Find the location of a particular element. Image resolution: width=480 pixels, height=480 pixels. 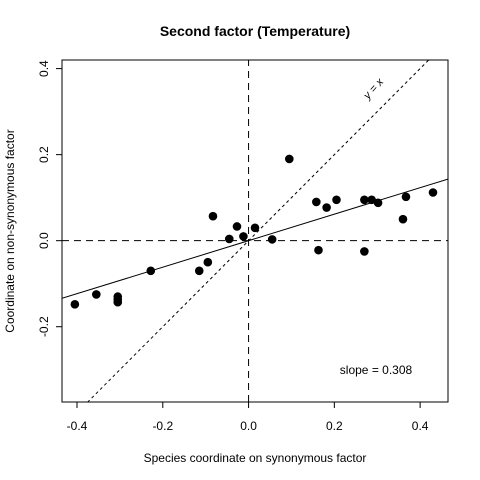

x-tick-label: 0.4 is located at coordinates (420, 426).